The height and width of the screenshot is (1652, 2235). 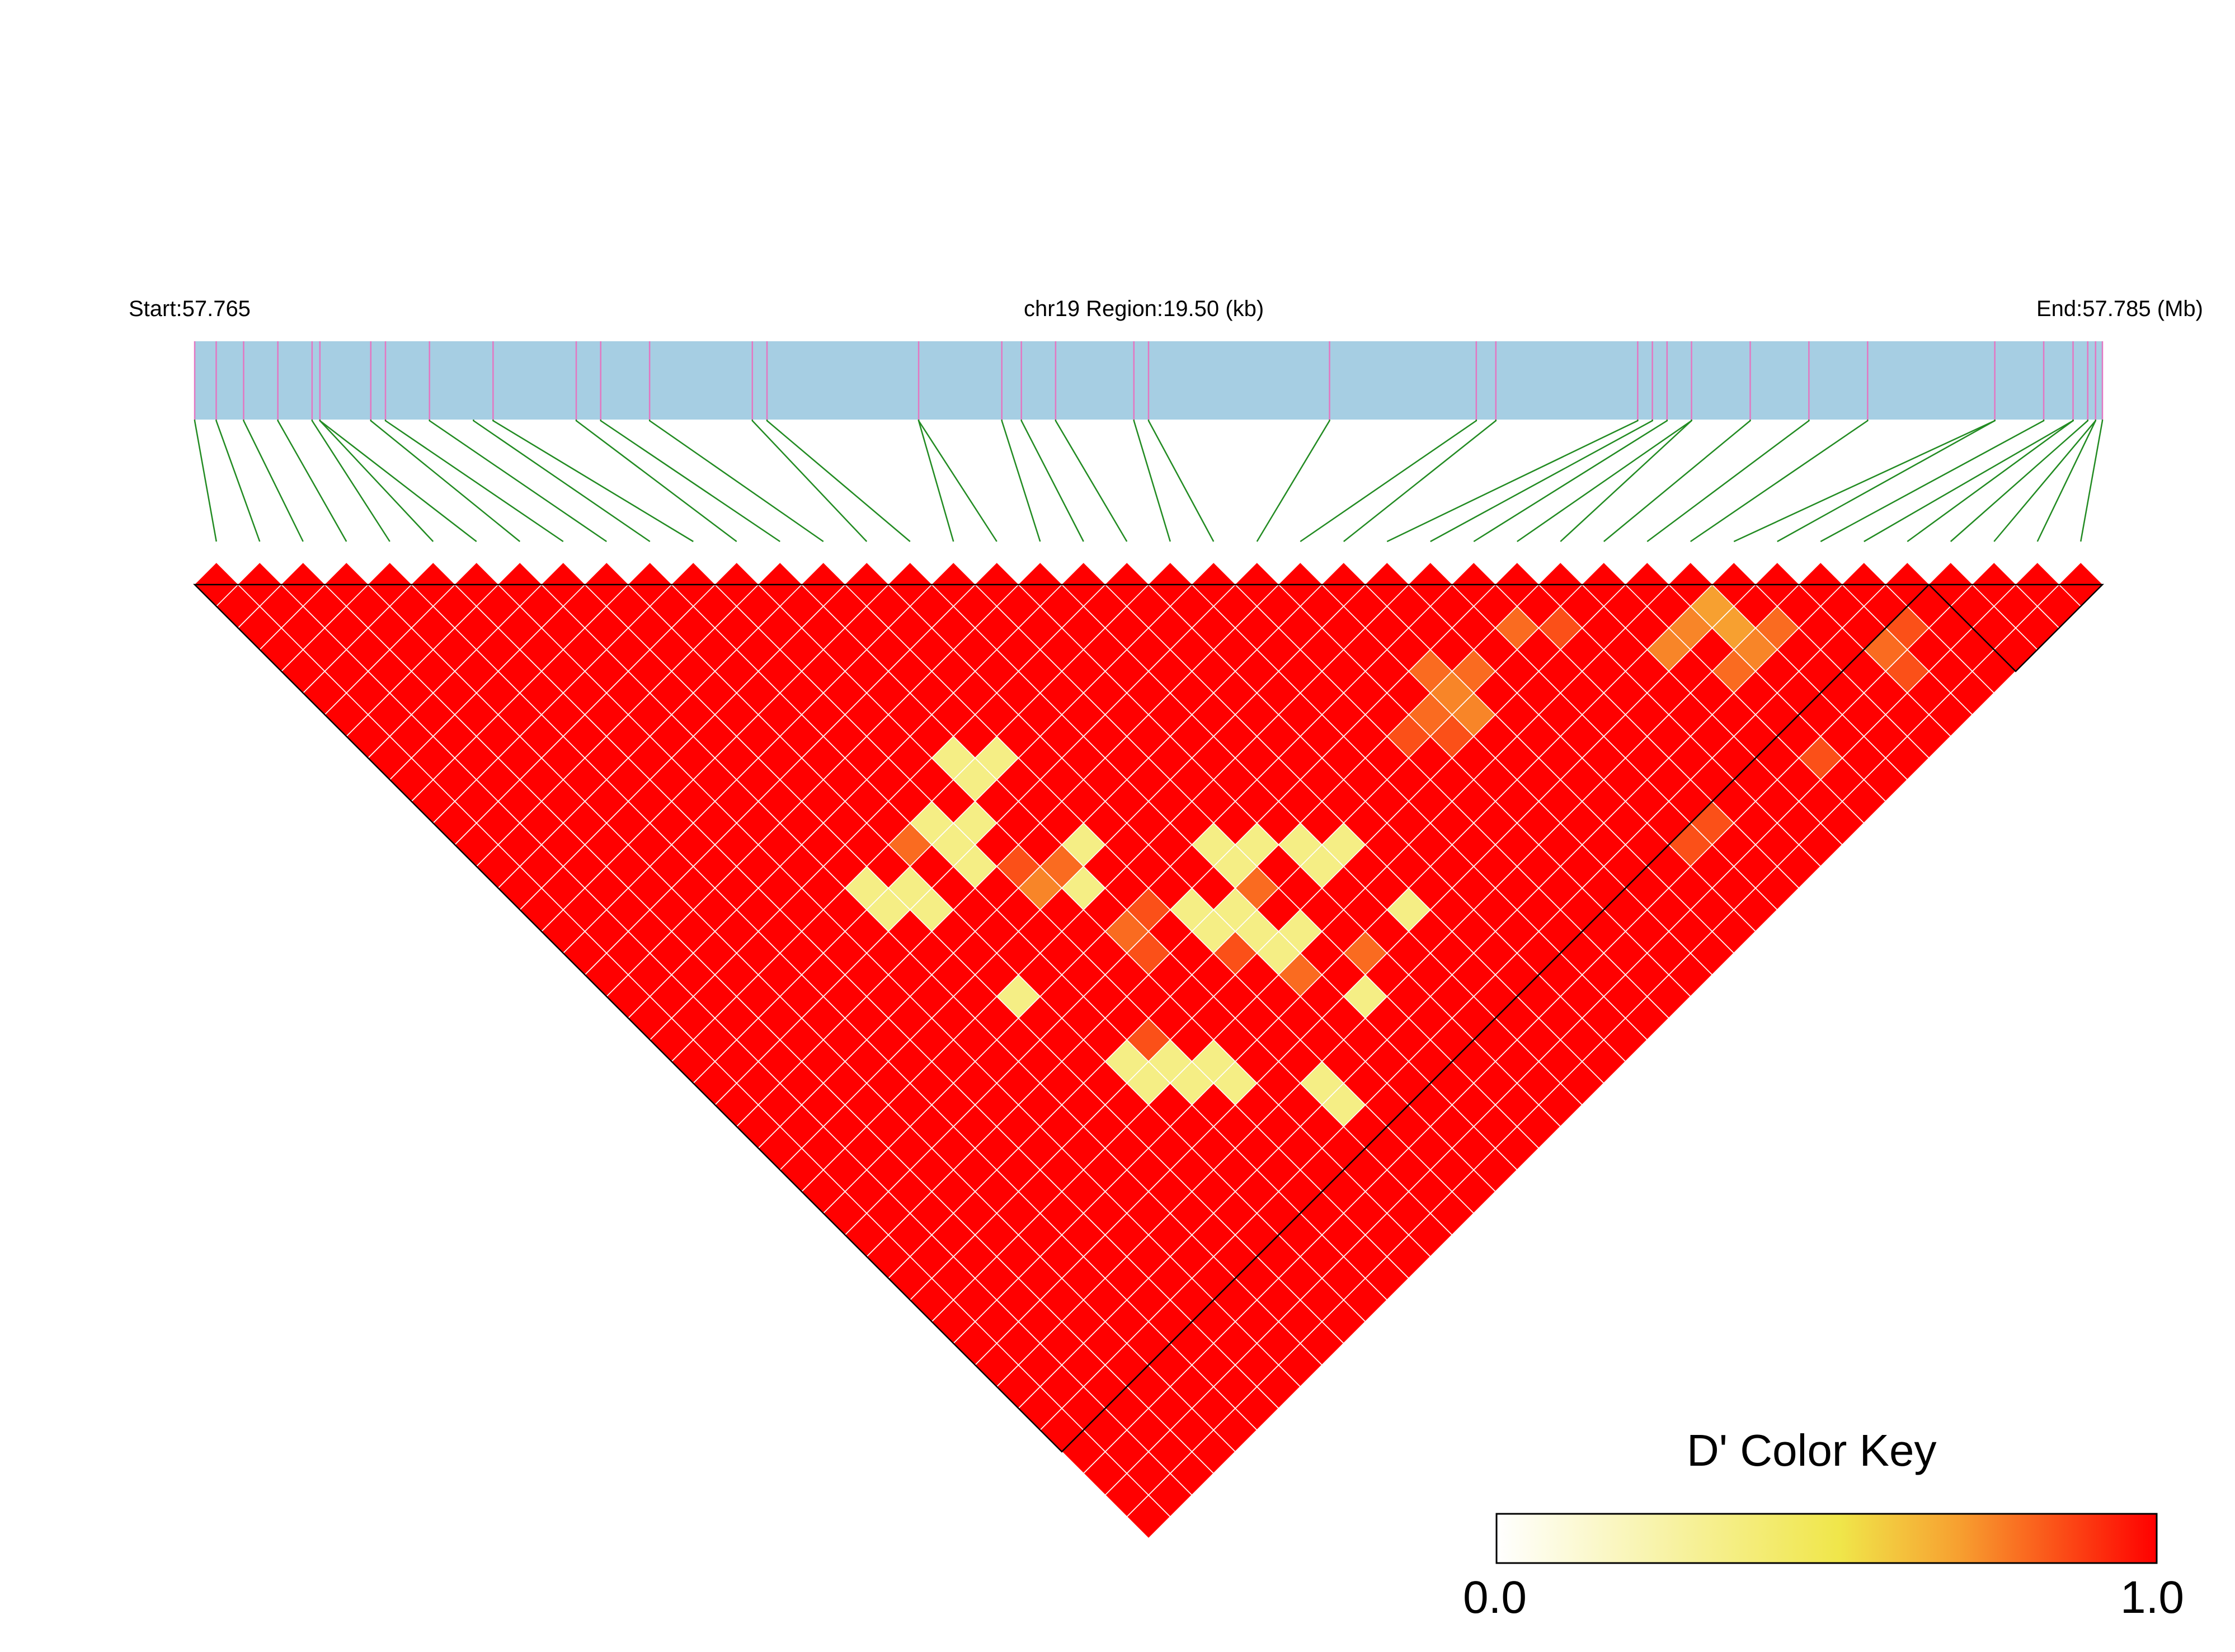 What do you see at coordinates (1144, 308) in the screenshot?
I see `region-label: chr19 Region:19.50 (kb)` at bounding box center [1144, 308].